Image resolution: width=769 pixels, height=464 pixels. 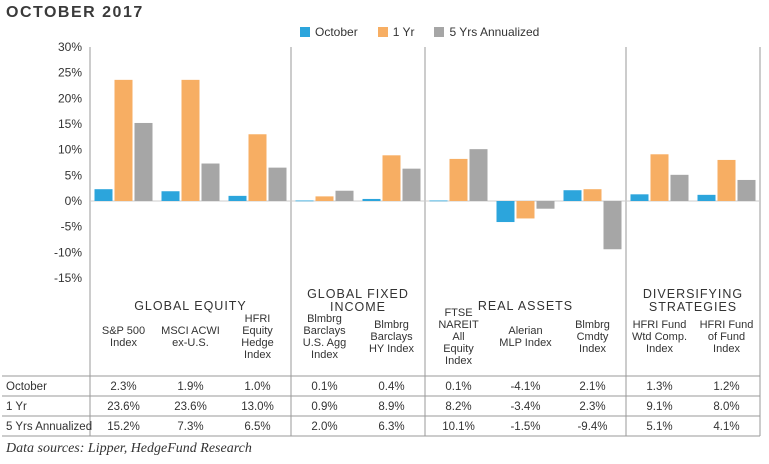 What do you see at coordinates (592, 427) in the screenshot?
I see `table-value-cell: -9.4%` at bounding box center [592, 427].